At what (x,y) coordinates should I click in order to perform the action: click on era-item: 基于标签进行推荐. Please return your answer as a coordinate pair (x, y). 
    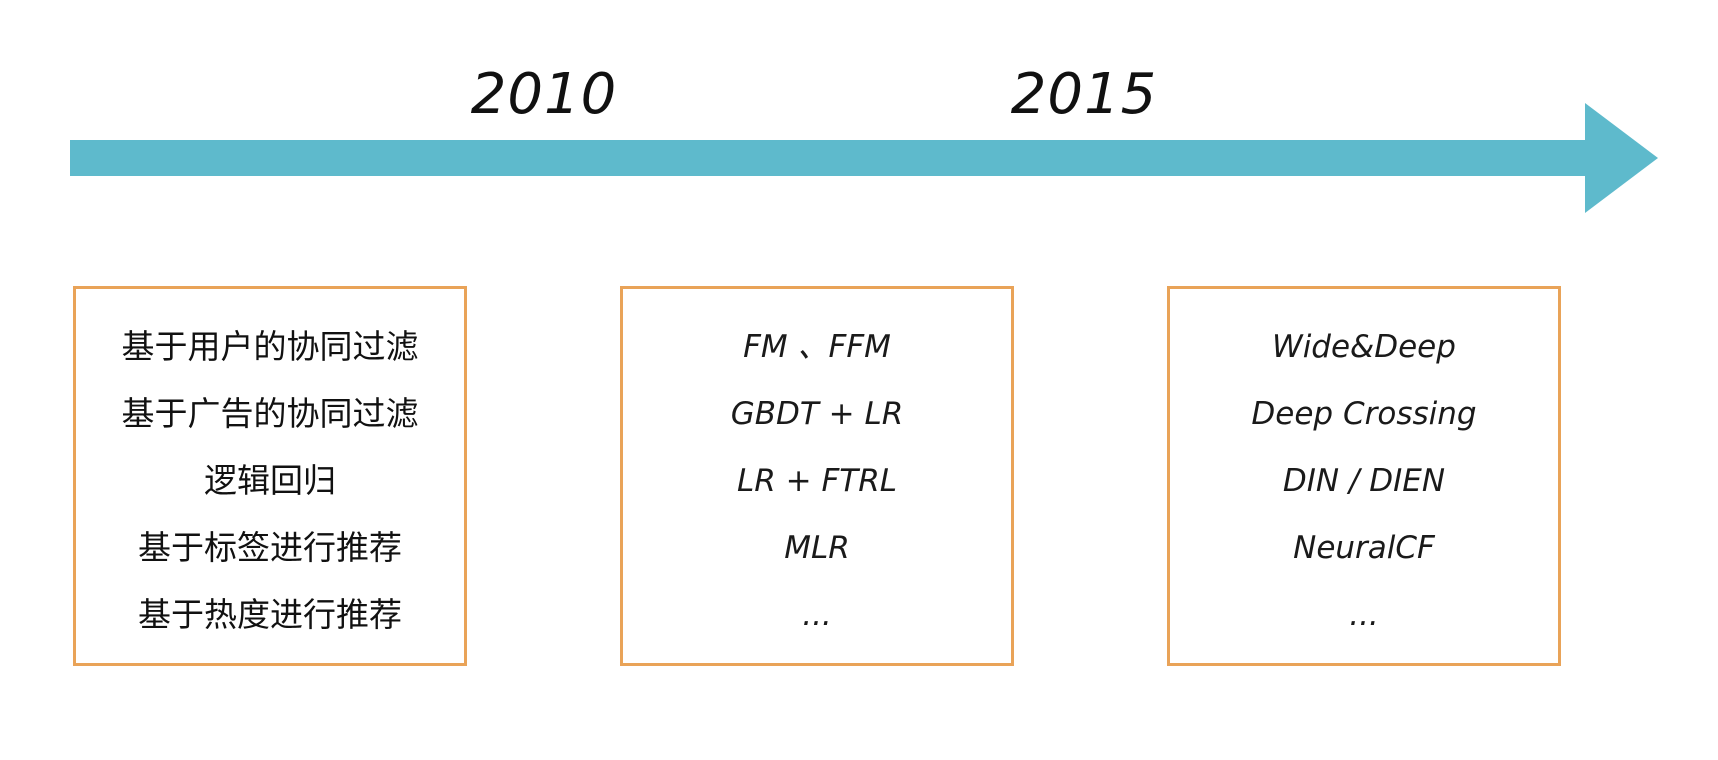
    Looking at the image, I should click on (270, 547).